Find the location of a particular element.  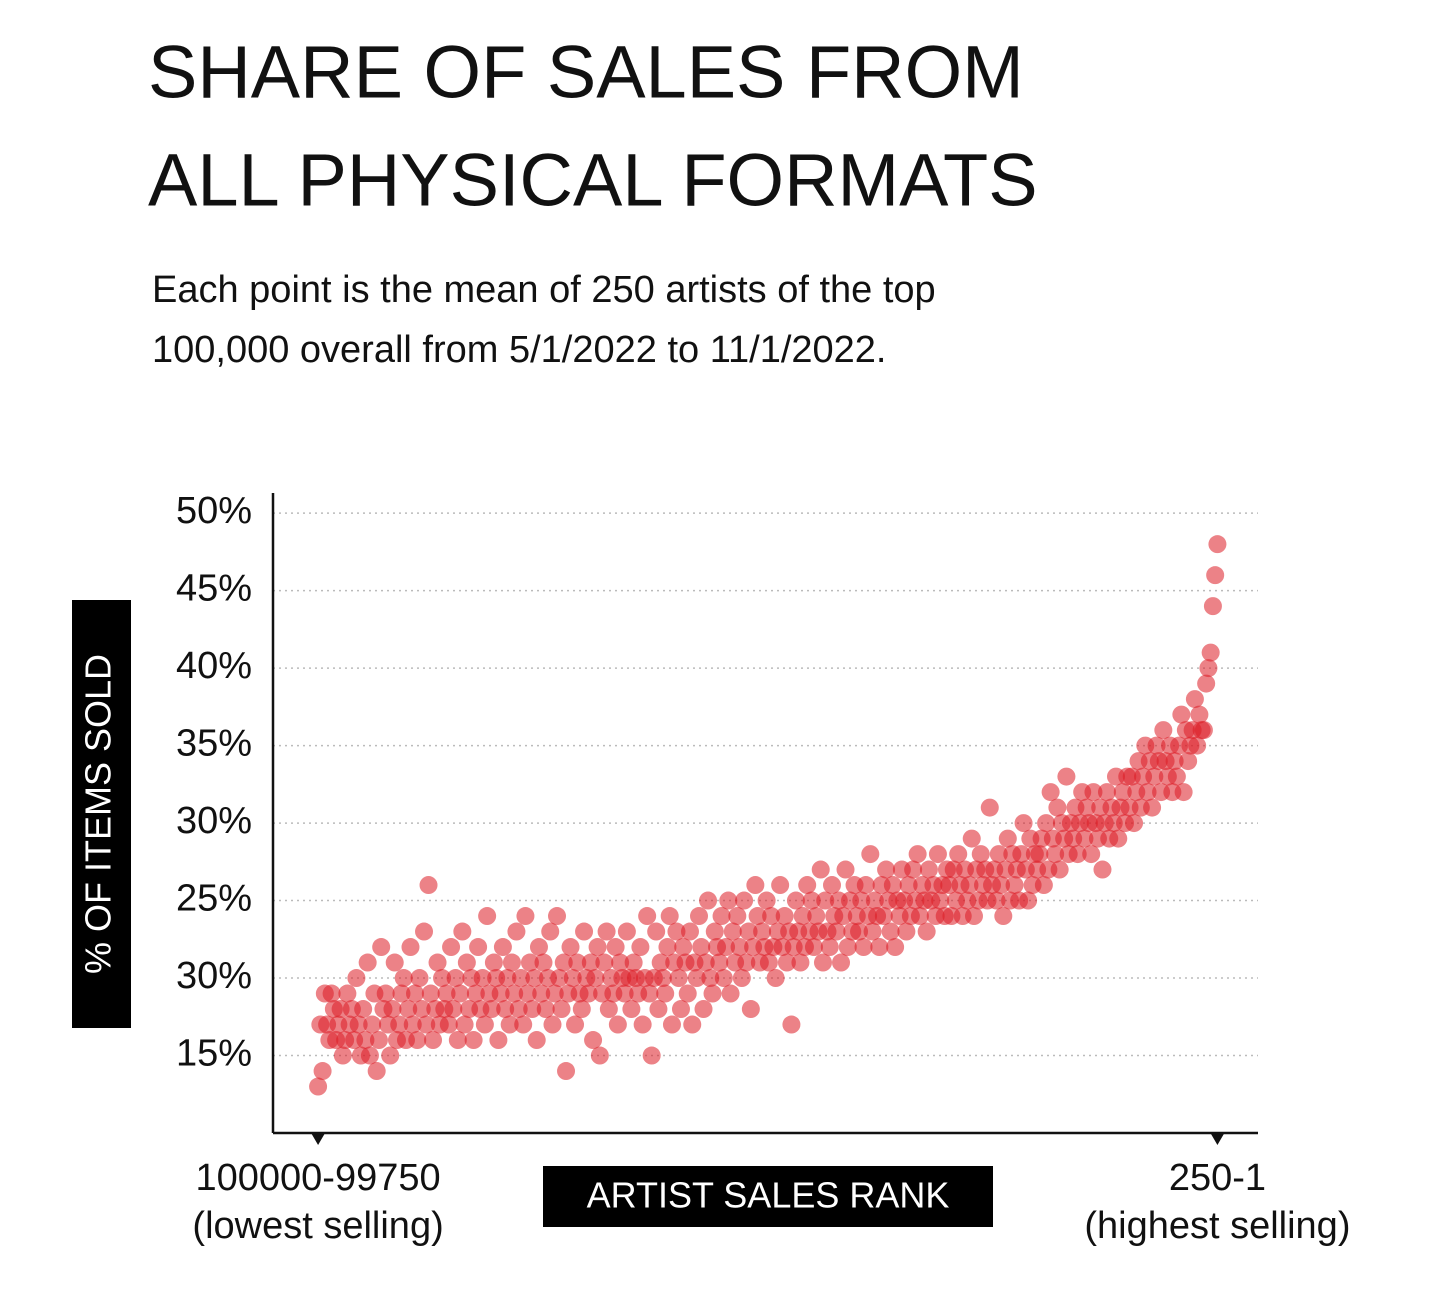

x-tick-label: 250-1 is located at coordinates (1217, 1178).